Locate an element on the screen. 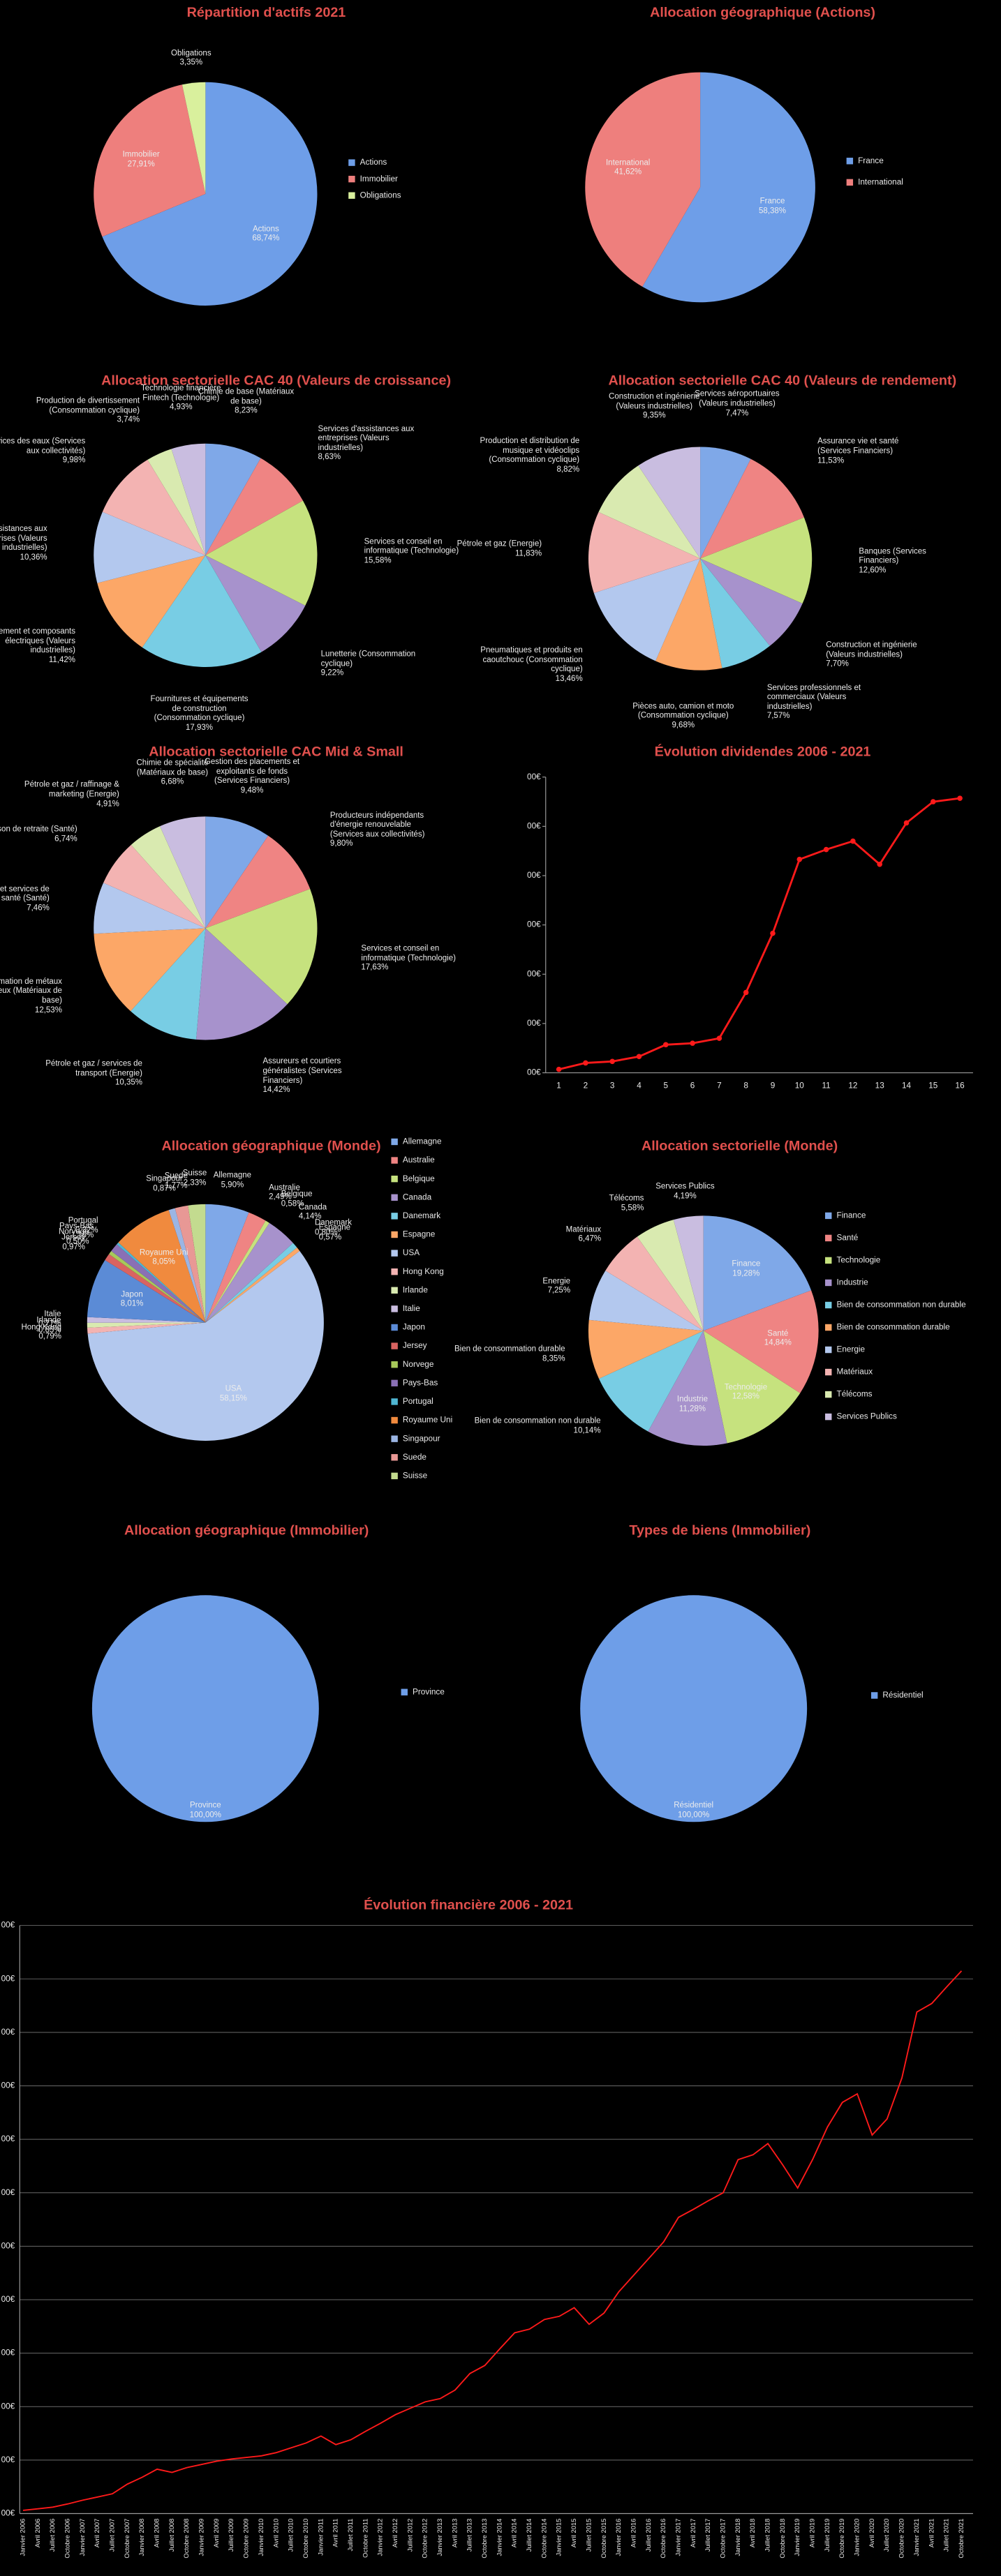 Image resolution: width=1001 pixels, height=2576 pixels. slice-category: International is located at coordinates (628, 162).